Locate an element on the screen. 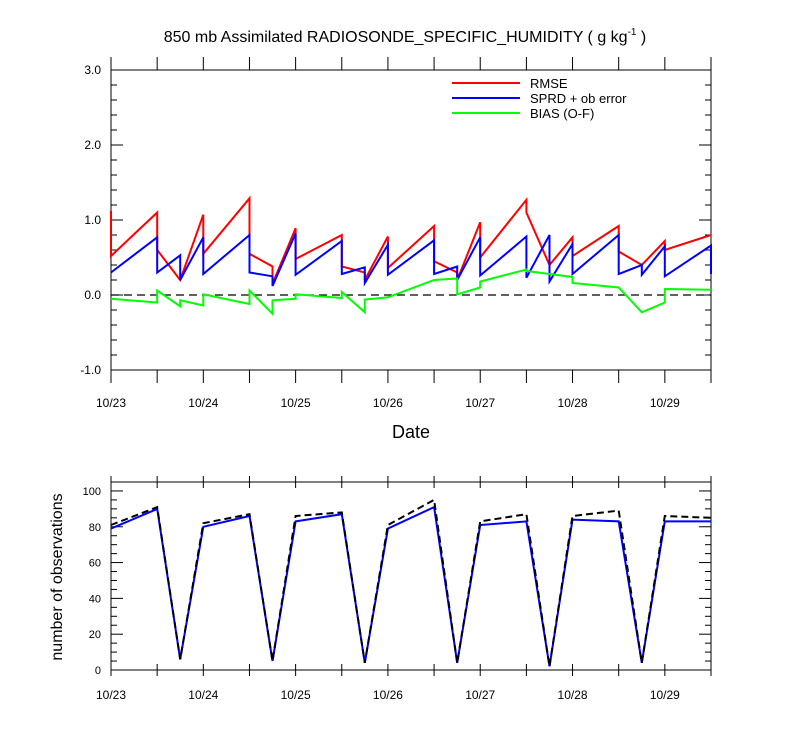 This screenshot has height=750, width=800. y-tick-label: 0.0 is located at coordinates (92, 295).